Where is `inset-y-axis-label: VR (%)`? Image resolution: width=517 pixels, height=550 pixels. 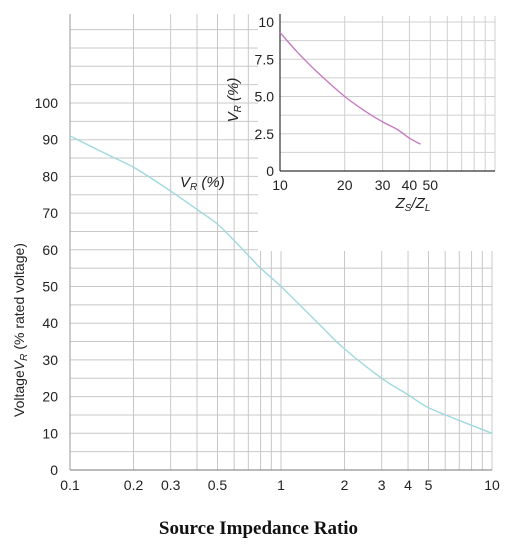 inset-y-axis-label: VR (%) is located at coordinates (234, 100).